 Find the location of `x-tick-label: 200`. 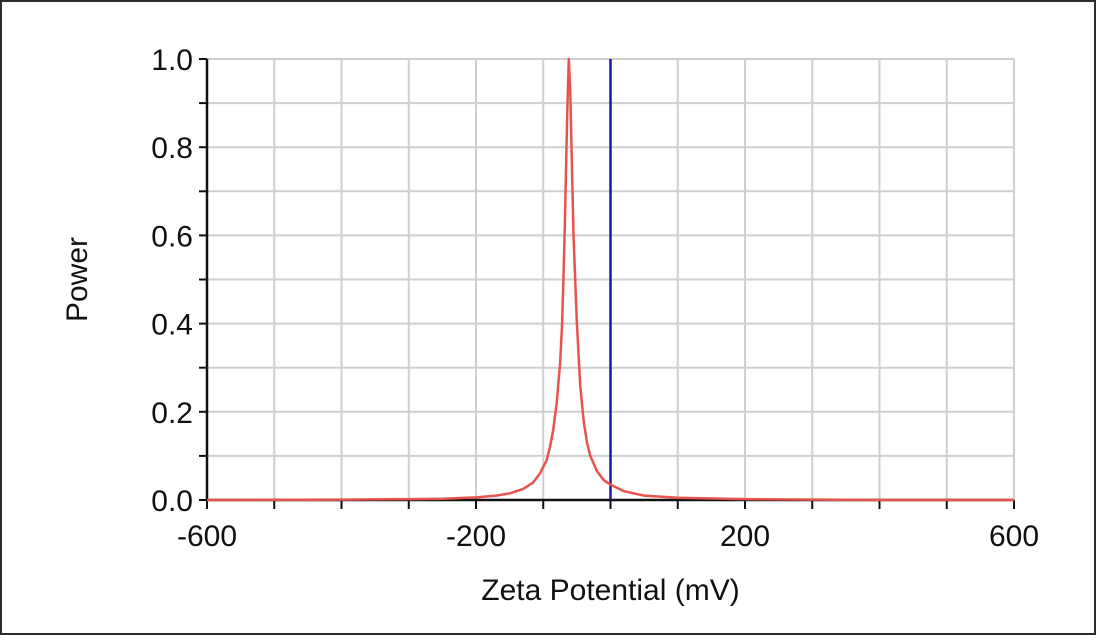

x-tick-label: 200 is located at coordinates (745, 536).